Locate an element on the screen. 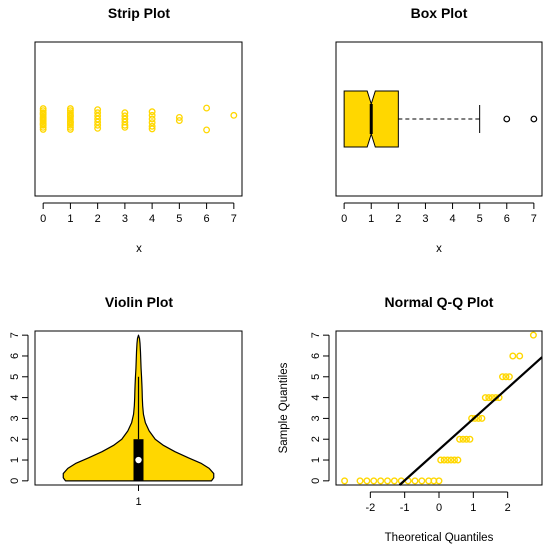 The image size is (550, 547). violin-median is located at coordinates (138, 460).